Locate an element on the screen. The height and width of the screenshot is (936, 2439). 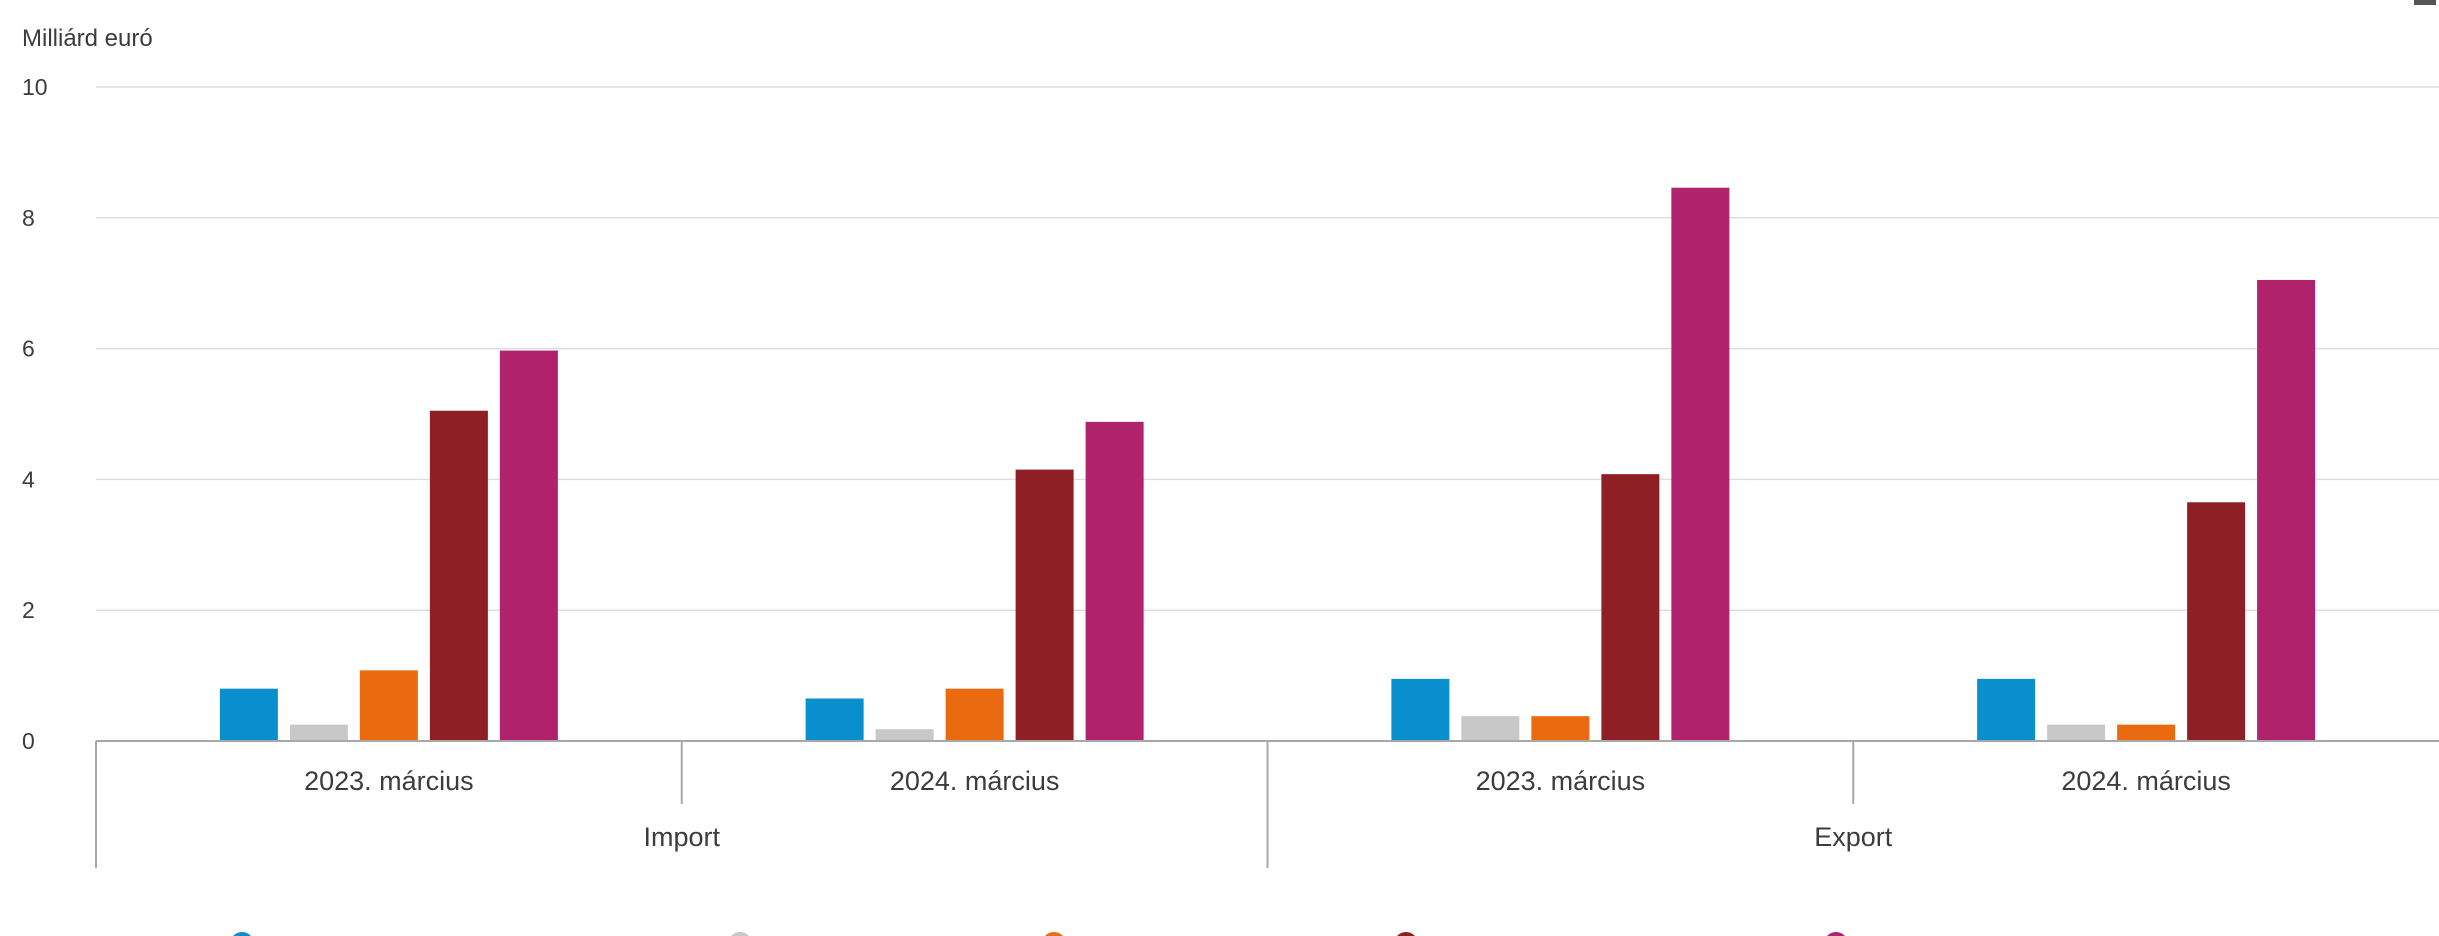
y-tick-label: 10 is located at coordinates (35, 87).